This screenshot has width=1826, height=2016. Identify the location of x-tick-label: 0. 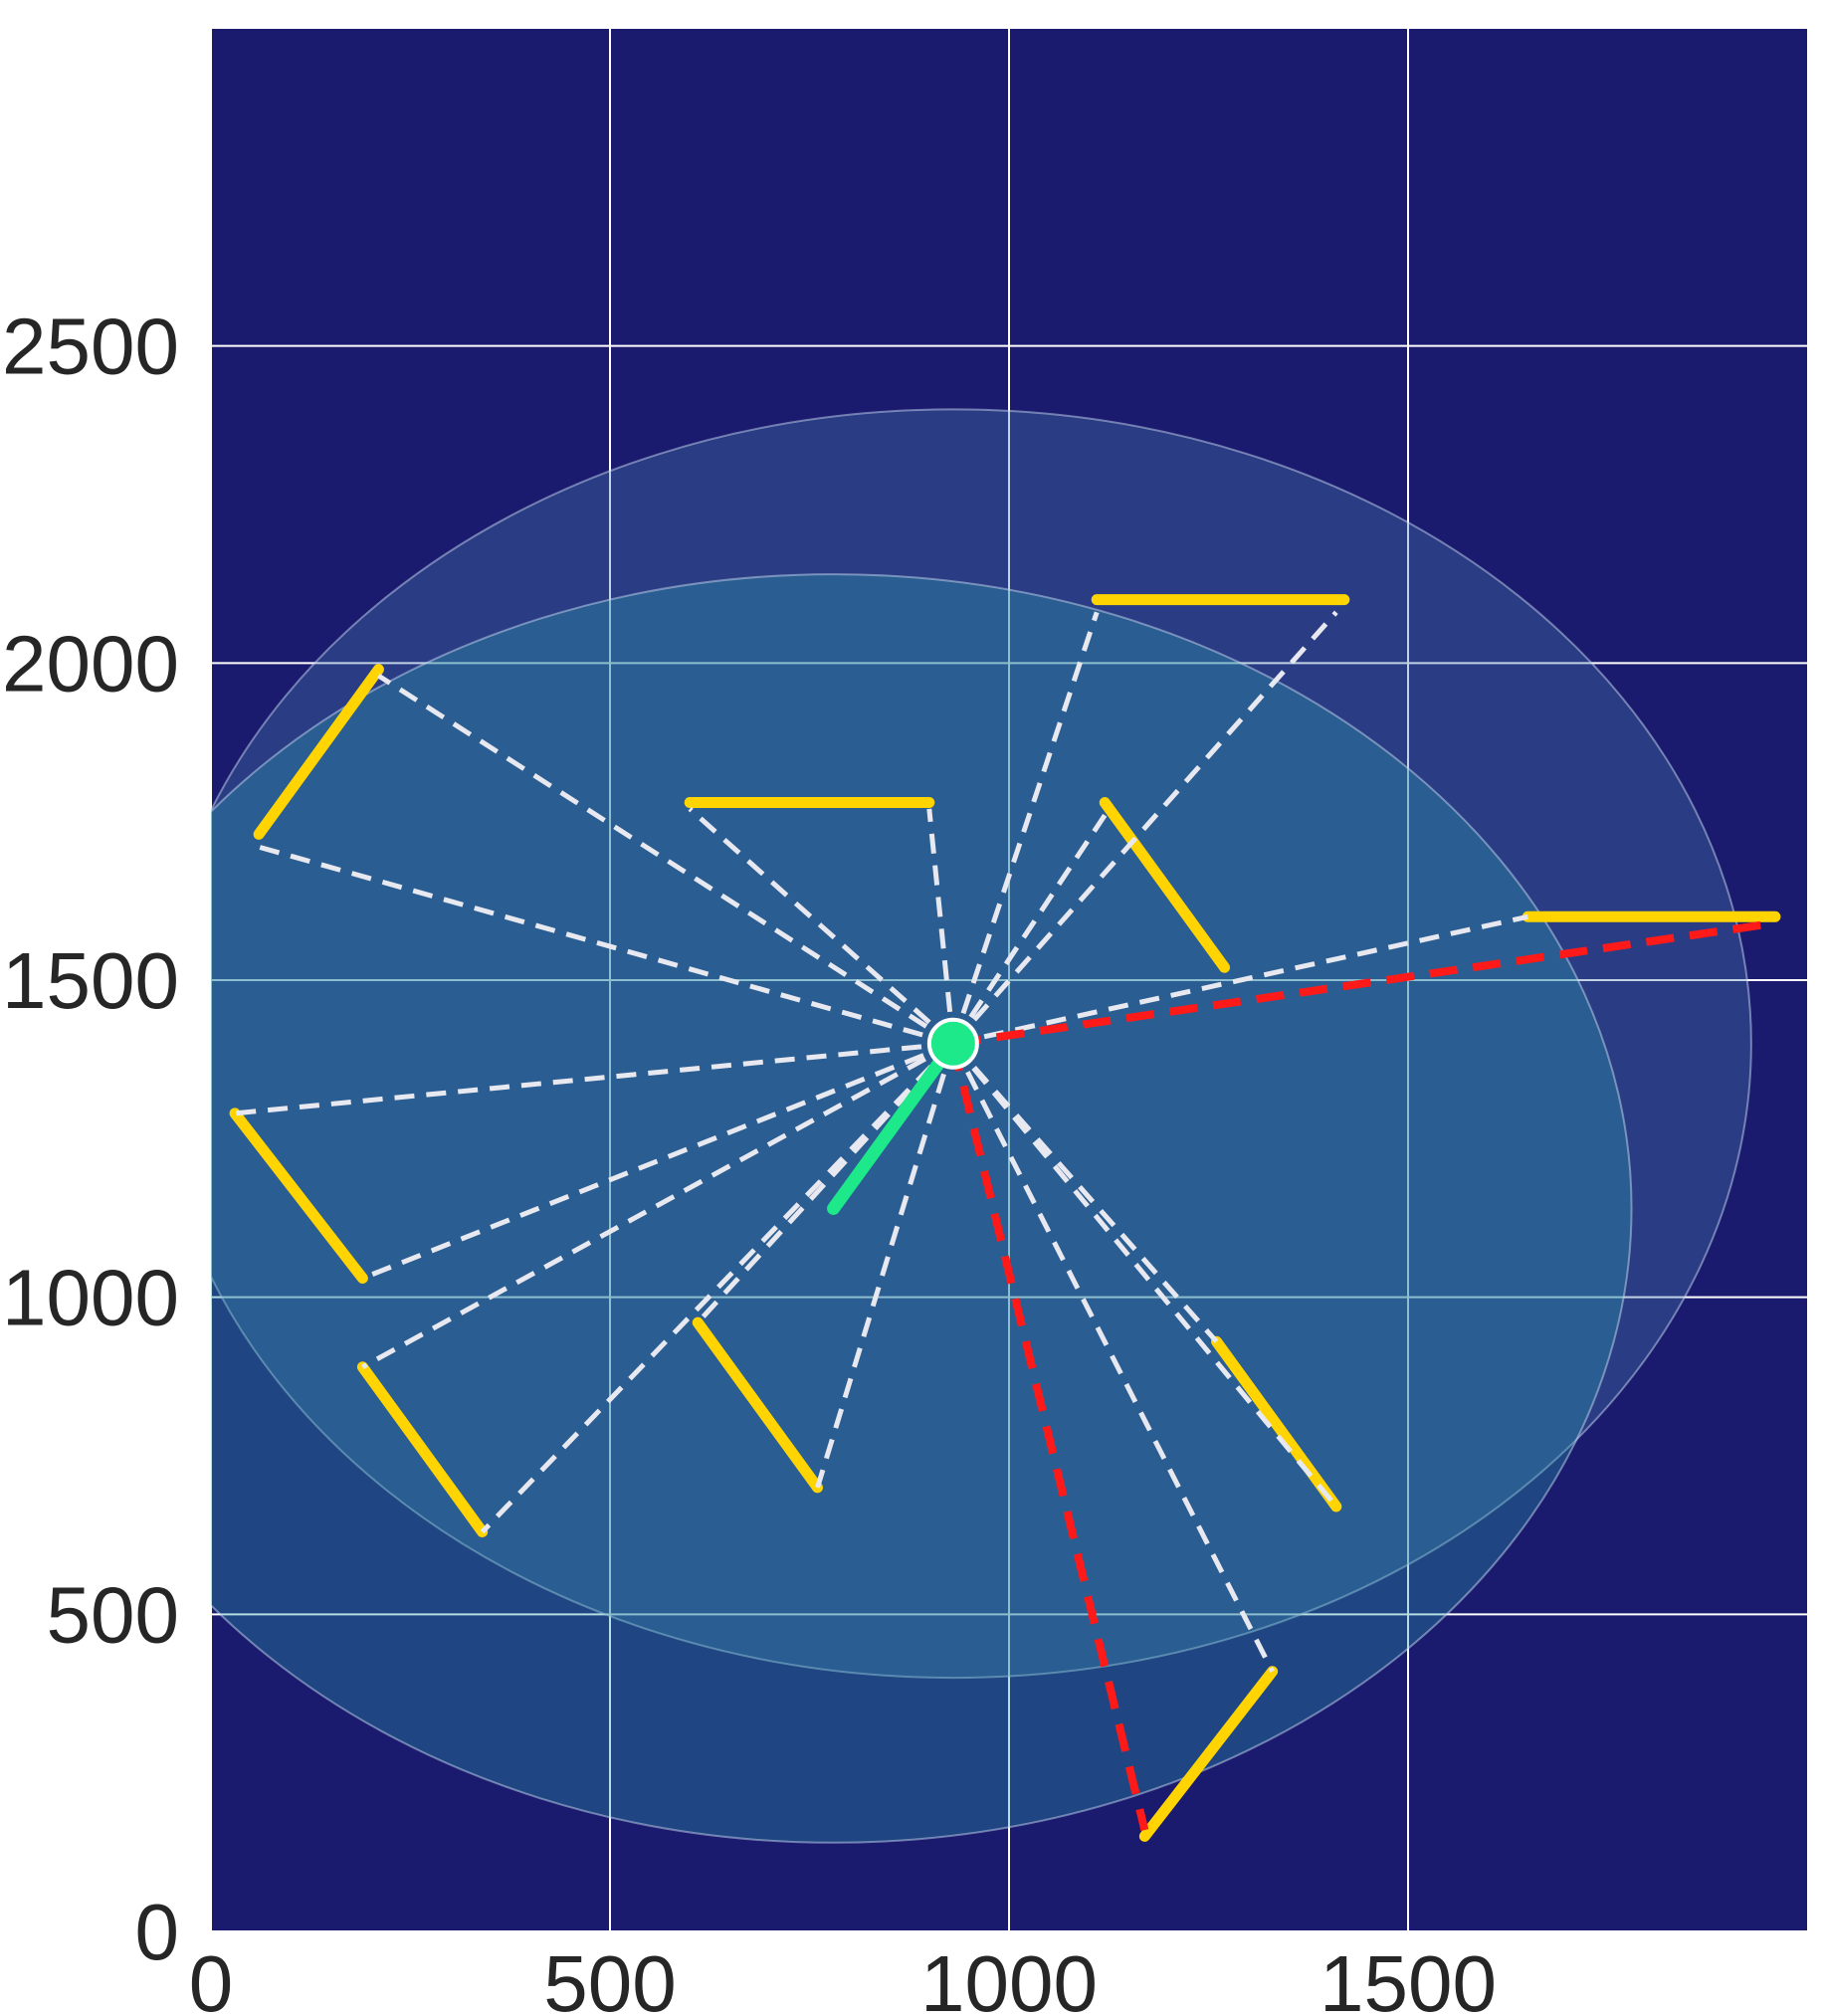
(212, 1978).